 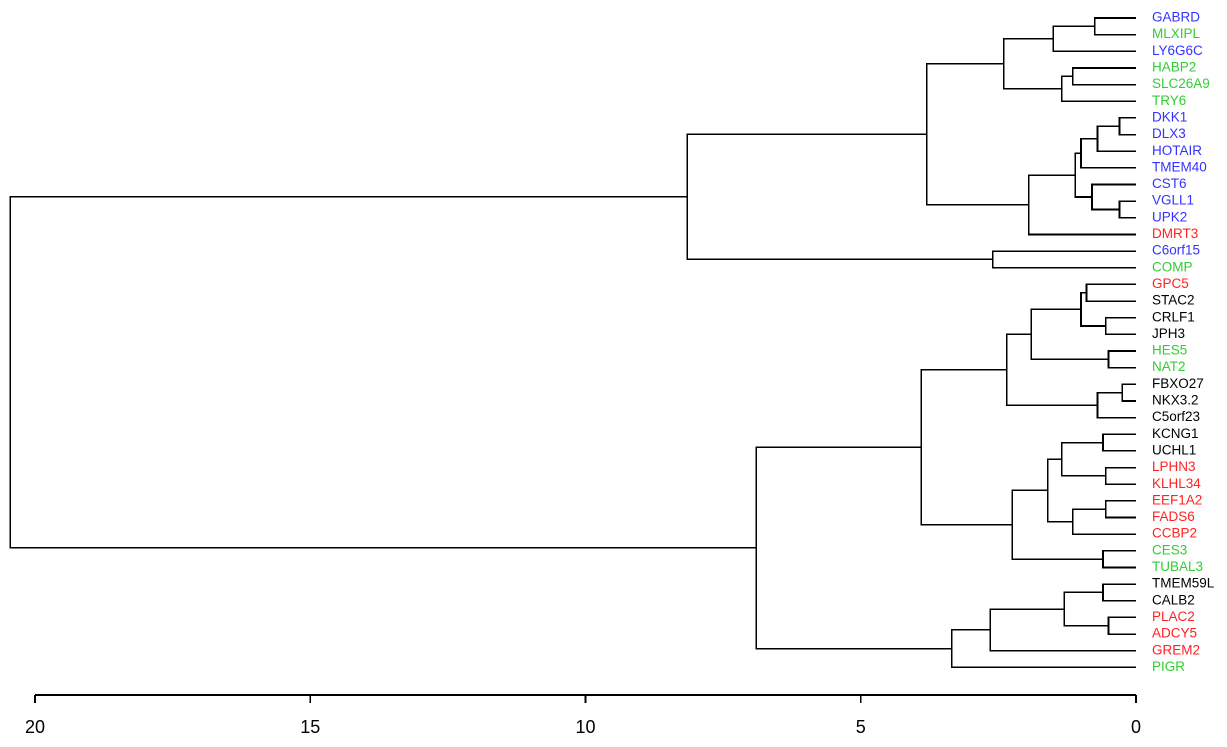 What do you see at coordinates (1174, 466) in the screenshot?
I see `leaf-label: LPHN3` at bounding box center [1174, 466].